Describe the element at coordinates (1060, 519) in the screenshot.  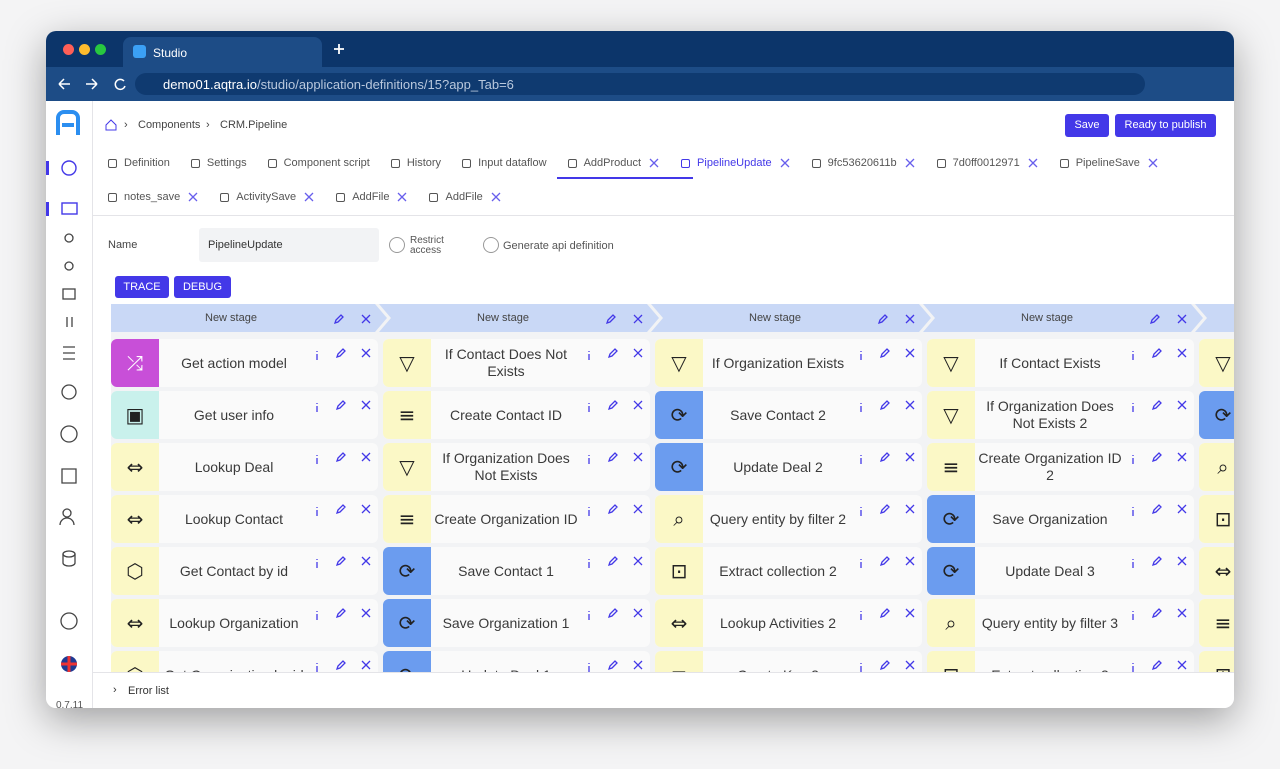
I see `step-card: ⟳ Save Organization` at that location.